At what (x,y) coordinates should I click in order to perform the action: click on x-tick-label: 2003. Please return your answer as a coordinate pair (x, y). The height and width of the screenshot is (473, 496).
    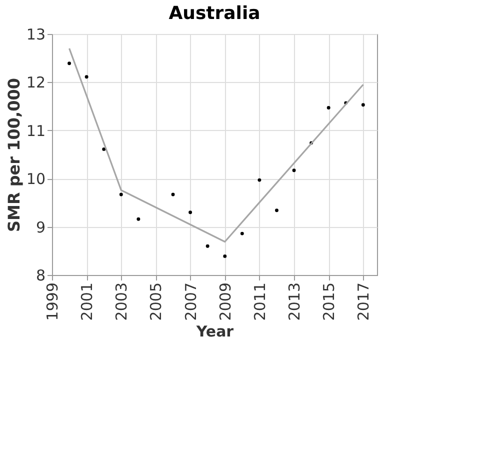
    Looking at the image, I should click on (121, 301).